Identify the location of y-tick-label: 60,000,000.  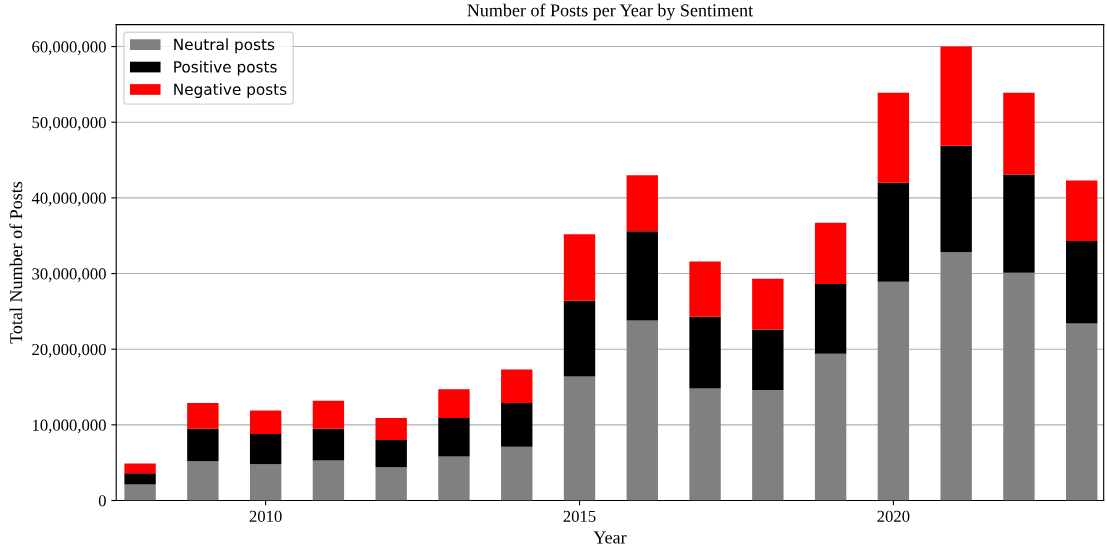
(69, 48).